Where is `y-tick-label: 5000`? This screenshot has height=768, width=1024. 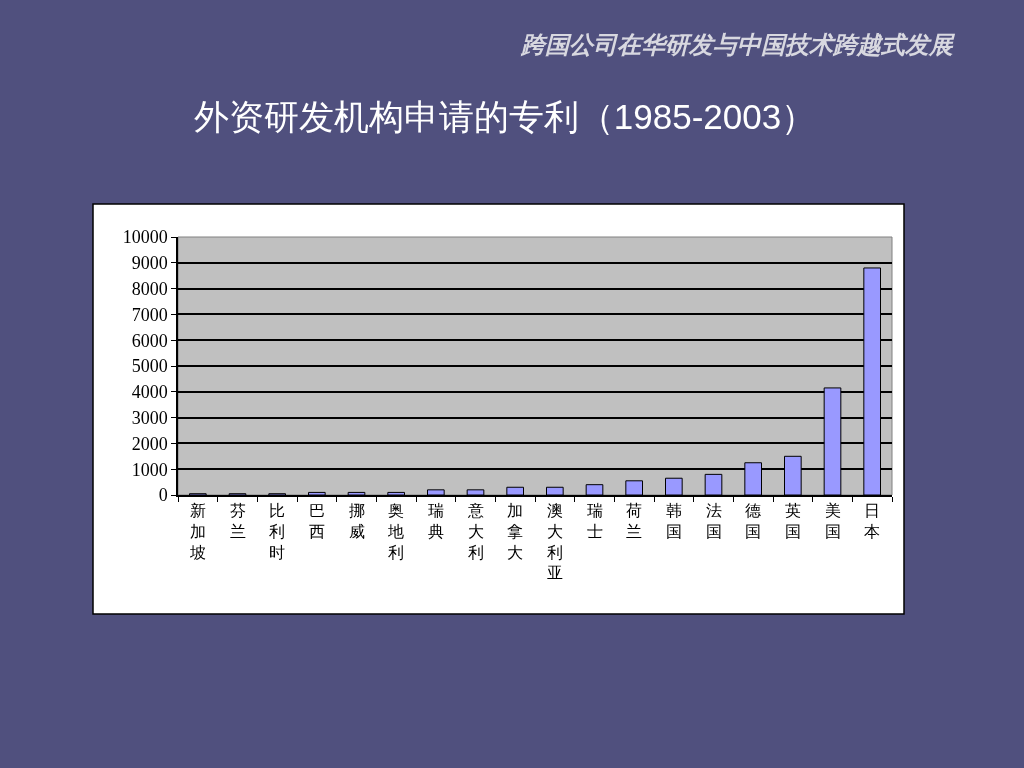
y-tick-label: 5000 is located at coordinates (149, 366).